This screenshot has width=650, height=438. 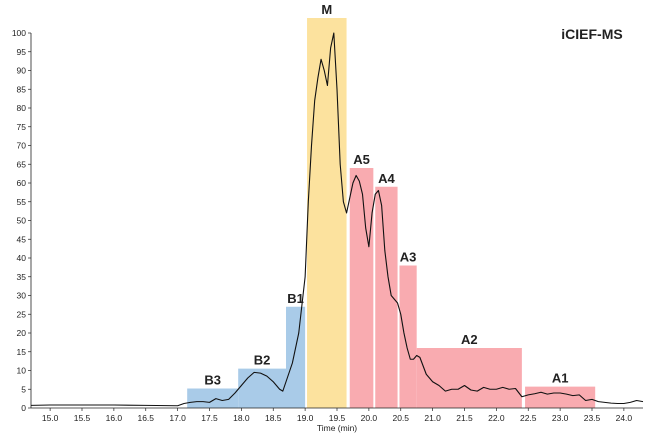 What do you see at coordinates (22, 108) in the screenshot?
I see `y-tick-label: 80` at bounding box center [22, 108].